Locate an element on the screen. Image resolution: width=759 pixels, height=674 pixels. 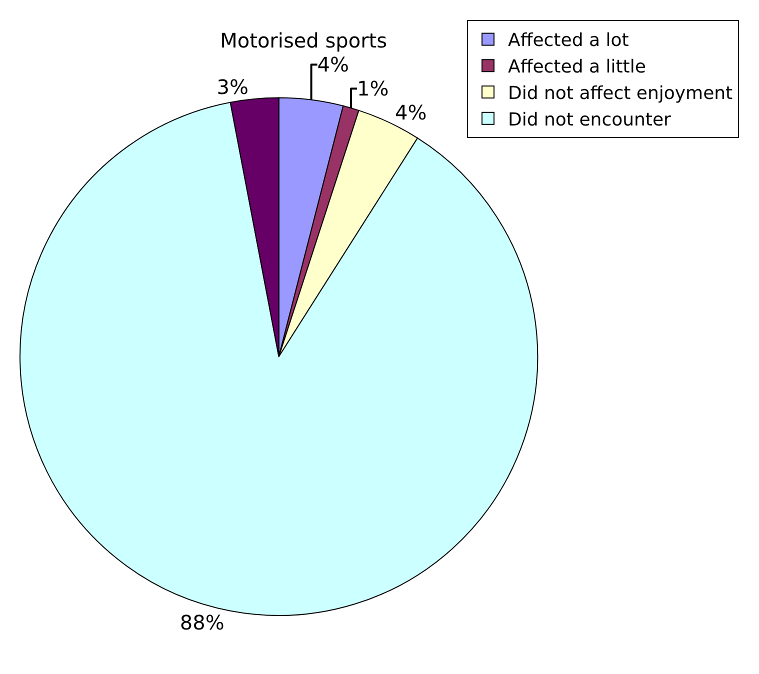
legend-label: Affected a little is located at coordinates (577, 67).